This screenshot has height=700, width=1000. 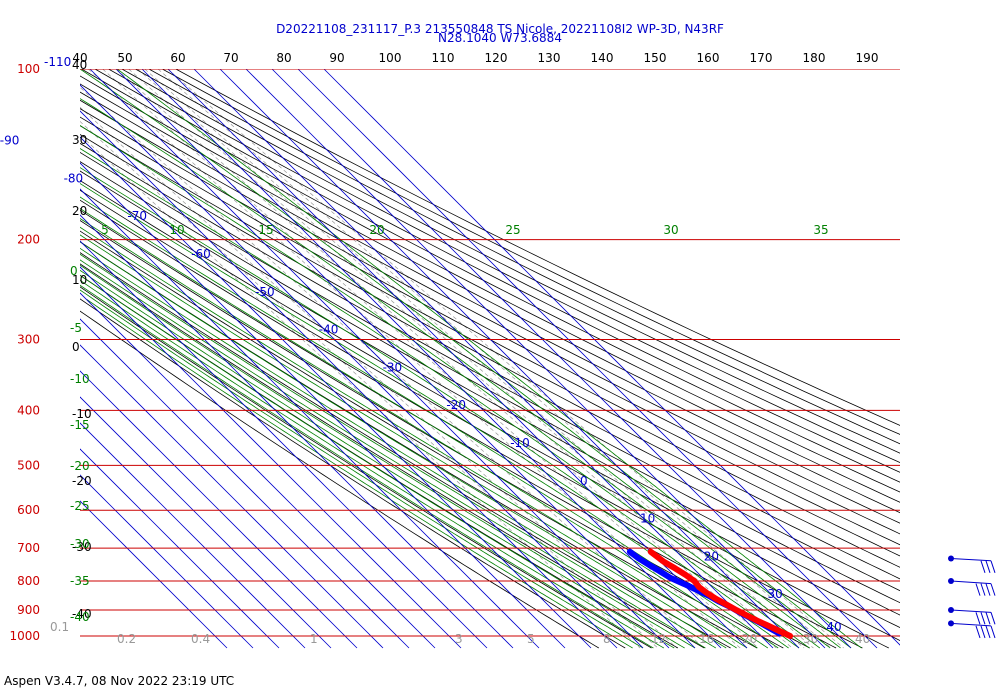 What do you see at coordinates (24, 636) in the screenshot?
I see `isobar-label: 1000` at bounding box center [24, 636].